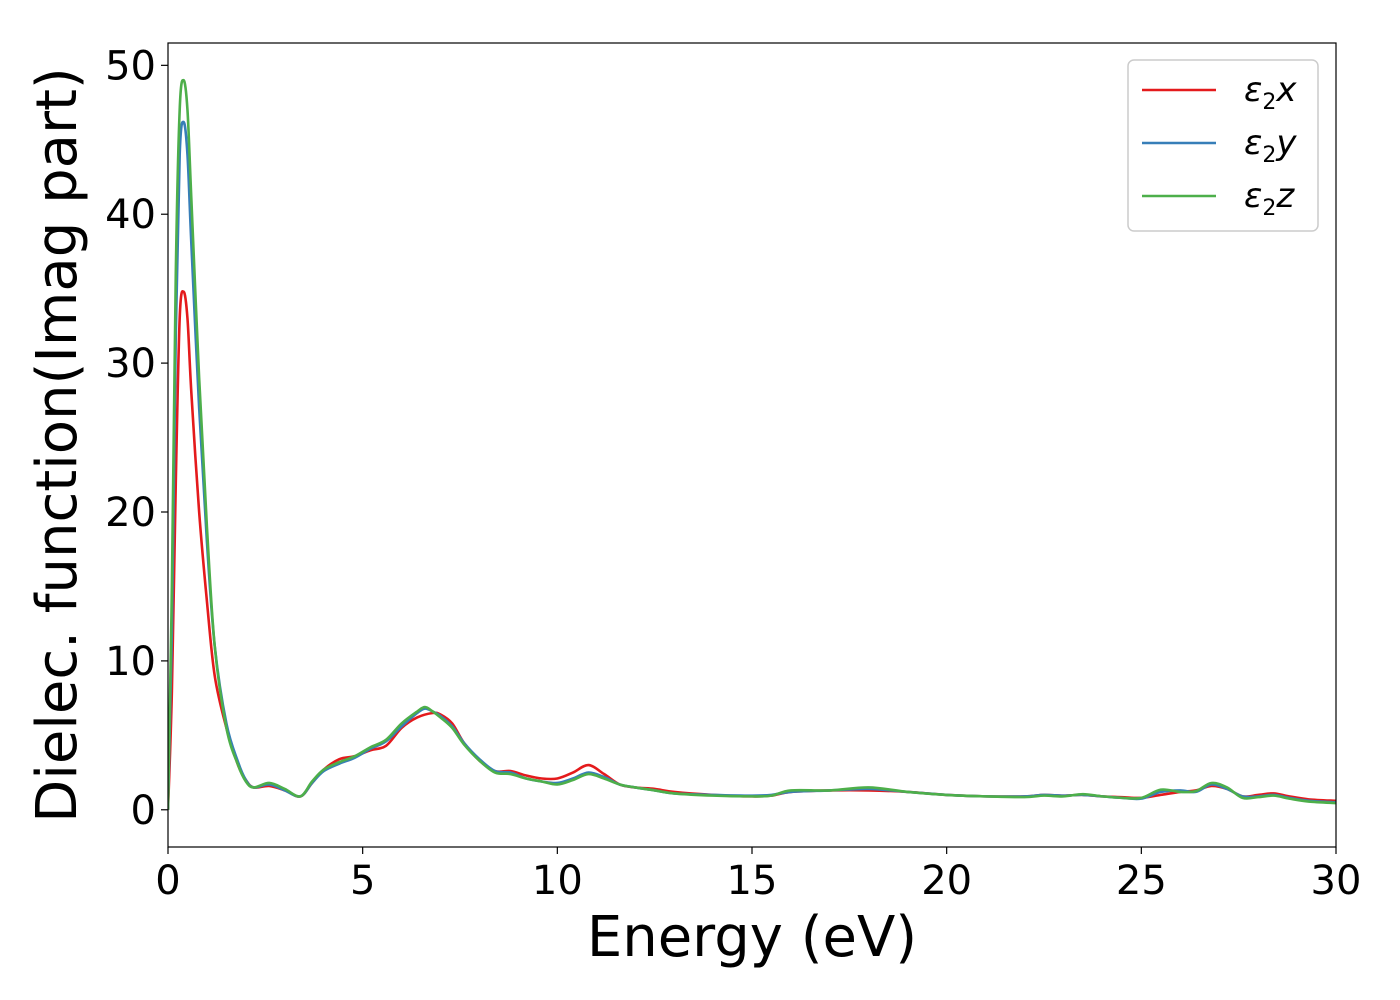 This screenshot has width=1400, height=1000. What do you see at coordinates (557, 881) in the screenshot?
I see `x-tick-label: 10` at bounding box center [557, 881].